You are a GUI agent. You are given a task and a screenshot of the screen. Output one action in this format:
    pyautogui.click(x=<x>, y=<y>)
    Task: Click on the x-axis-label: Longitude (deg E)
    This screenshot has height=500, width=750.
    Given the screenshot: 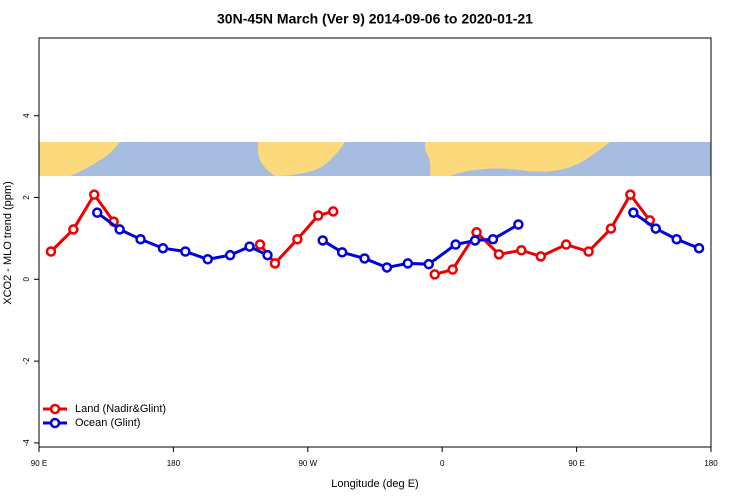 What is the action you would take?
    pyautogui.click(x=374, y=484)
    